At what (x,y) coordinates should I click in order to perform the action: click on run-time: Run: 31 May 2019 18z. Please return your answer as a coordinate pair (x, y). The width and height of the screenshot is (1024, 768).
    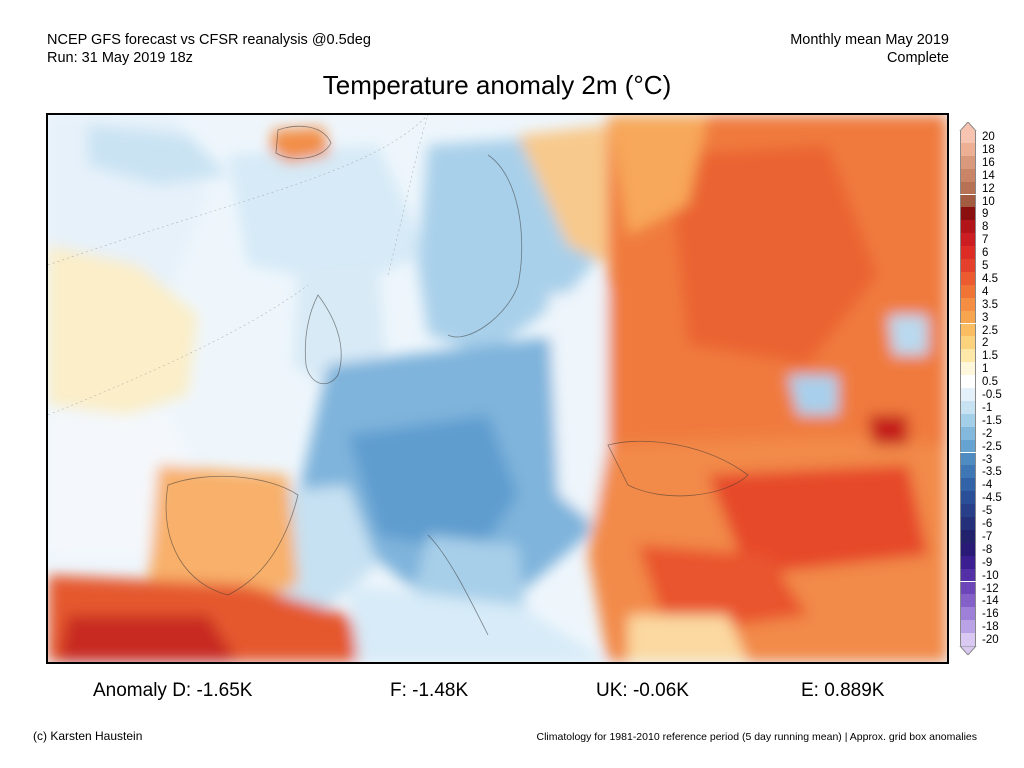
    Looking at the image, I should click on (120, 58).